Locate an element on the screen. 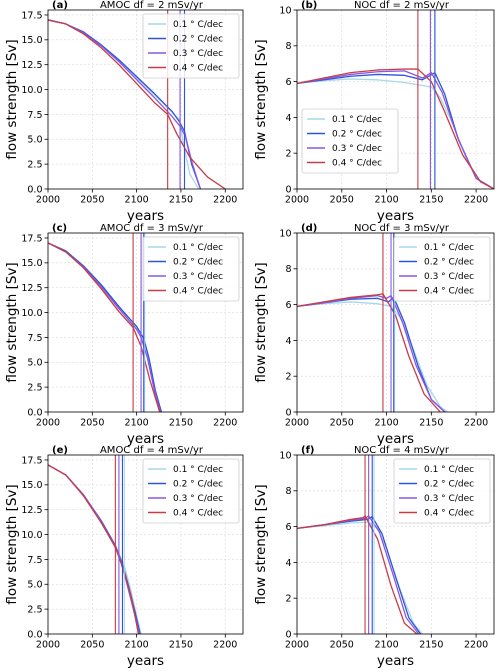 The image size is (500, 671). y-tick-label: 15.0 is located at coordinates (31, 40).